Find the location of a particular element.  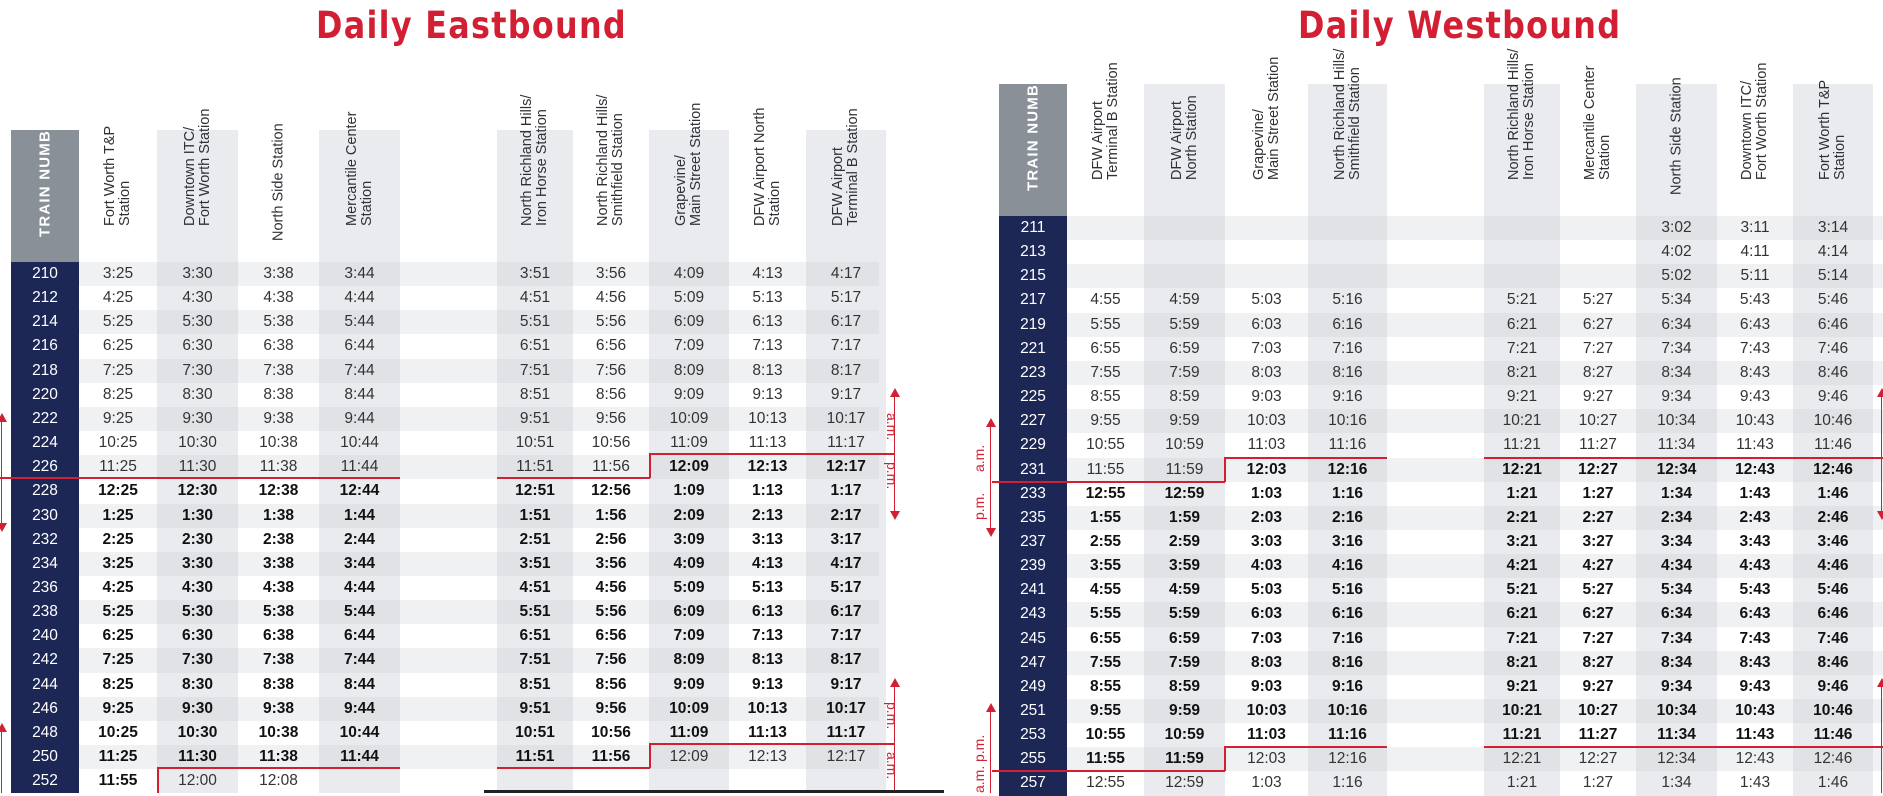

time-cell: 12:27 is located at coordinates (1598, 759).